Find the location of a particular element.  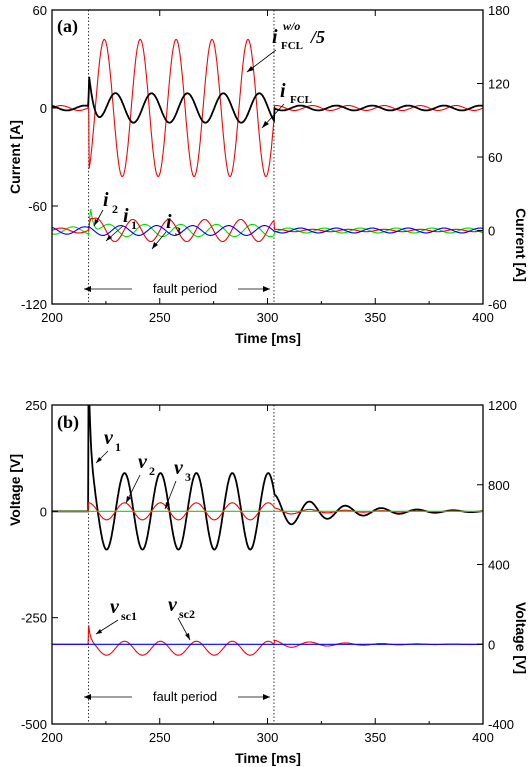

panel-a-ylabel-left: Current [A] is located at coordinates (15, 157).